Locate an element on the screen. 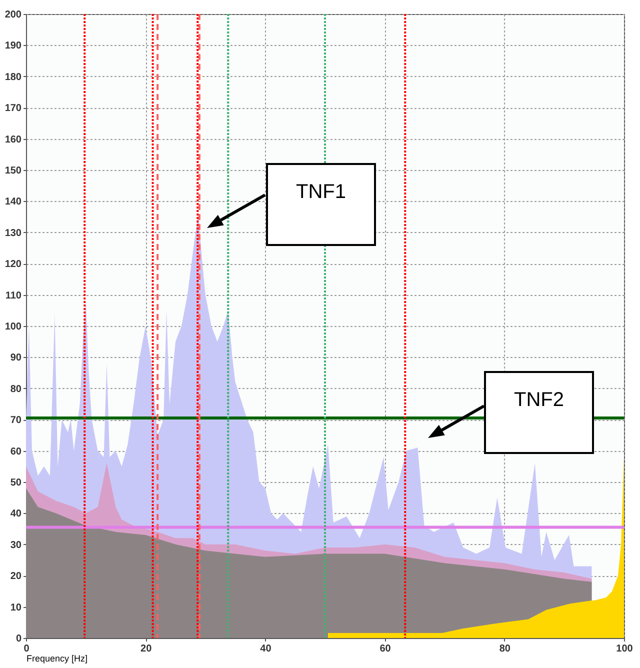 This screenshot has width=640, height=668. y-tick-label: 20 is located at coordinates (16, 576).